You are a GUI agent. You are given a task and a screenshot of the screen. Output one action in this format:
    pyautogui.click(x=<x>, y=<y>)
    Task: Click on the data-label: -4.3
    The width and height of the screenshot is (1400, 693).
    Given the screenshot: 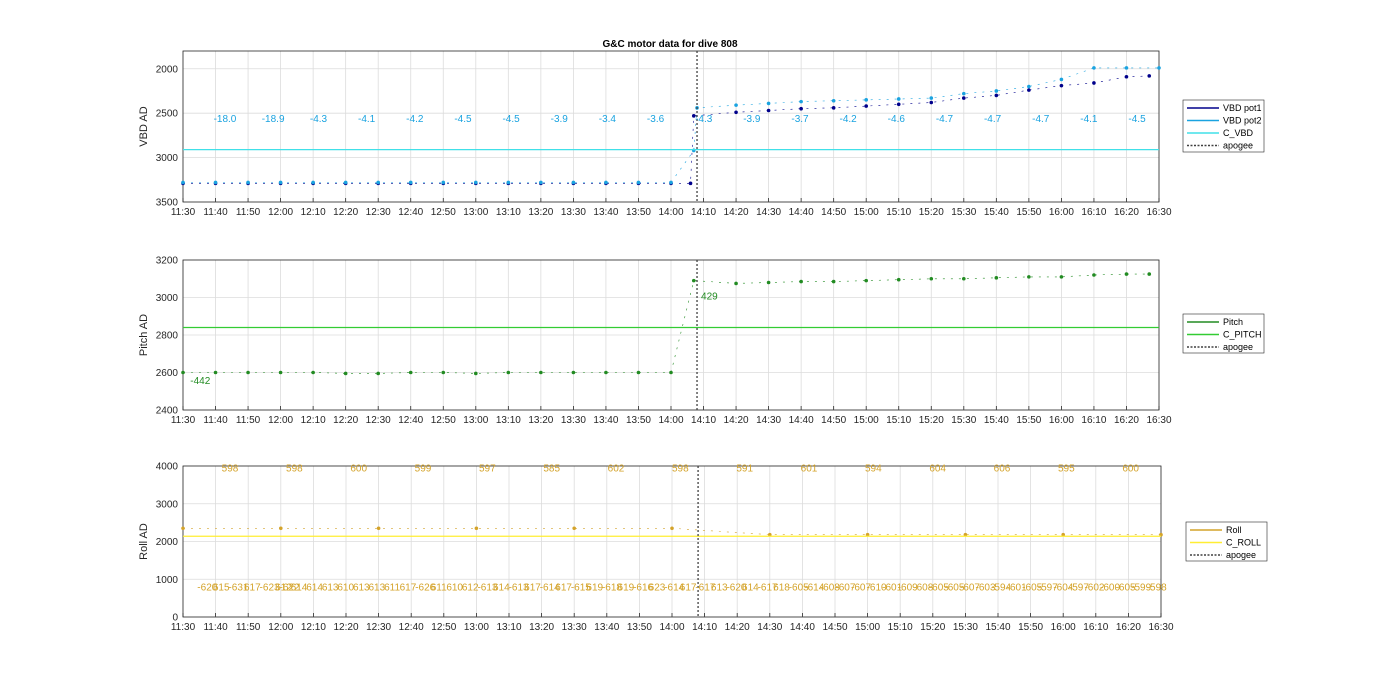 What is the action you would take?
    pyautogui.click(x=319, y=119)
    